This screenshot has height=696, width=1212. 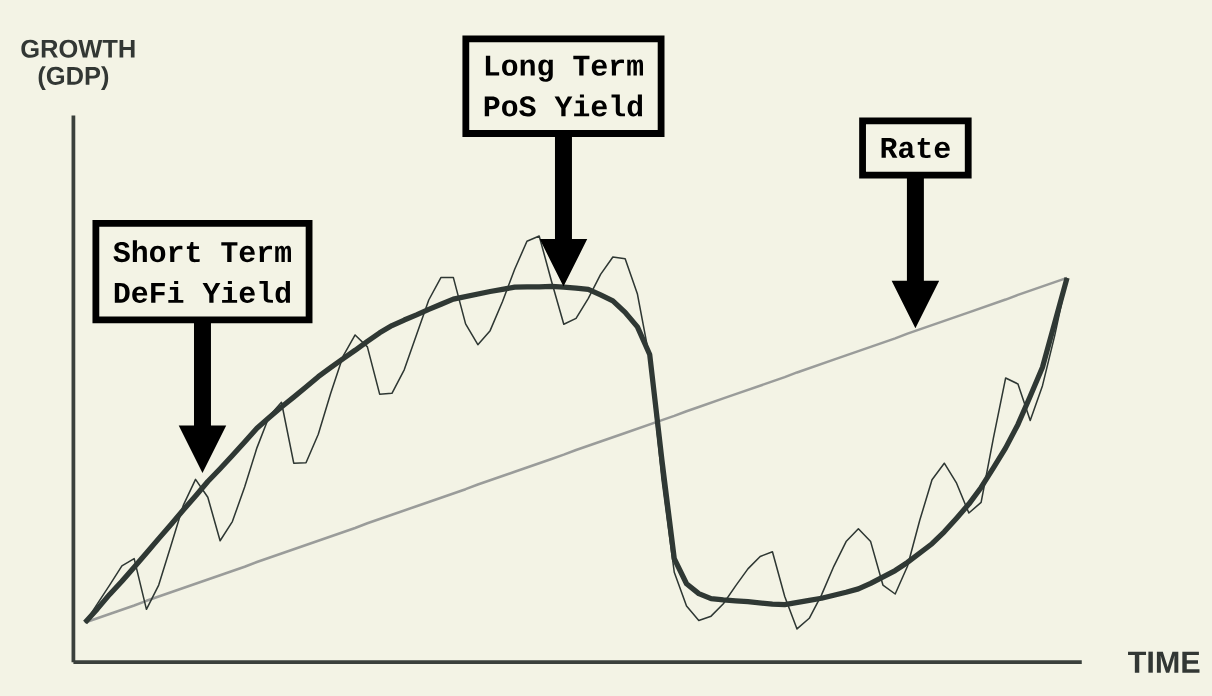 What do you see at coordinates (202, 271) in the screenshot?
I see `annotation: Short Term DeFi Yield` at bounding box center [202, 271].